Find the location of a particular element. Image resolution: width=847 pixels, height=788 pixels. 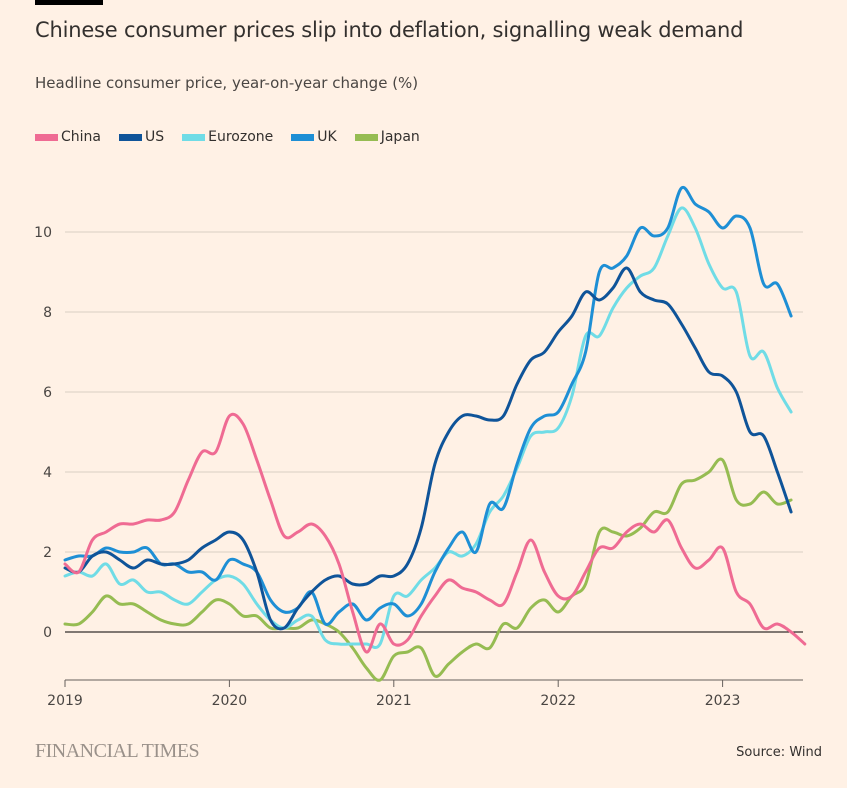

y-tick-label: 4 is located at coordinates (47, 473).